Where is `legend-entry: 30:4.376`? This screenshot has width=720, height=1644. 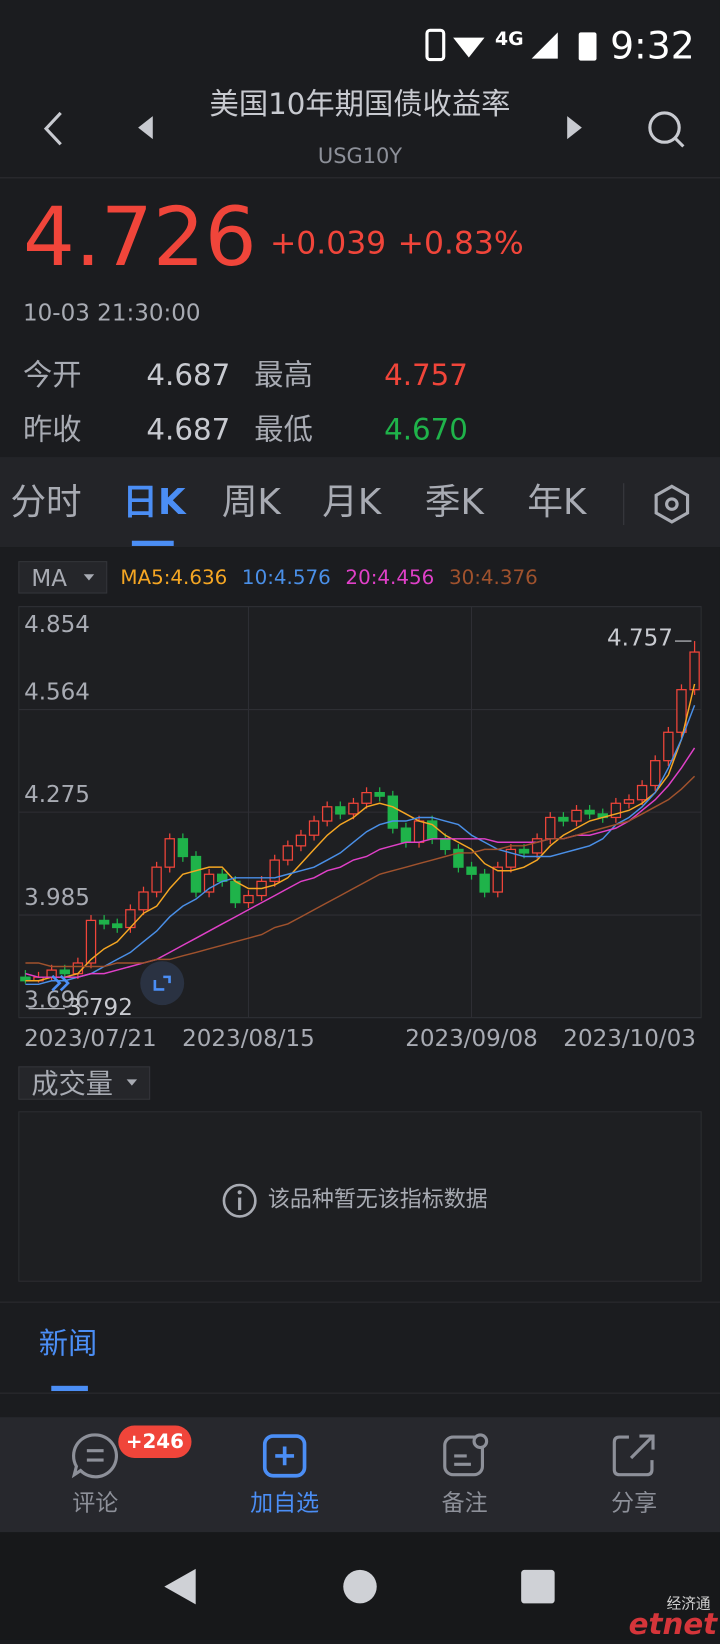 legend-entry: 30:4.376 is located at coordinates (493, 577).